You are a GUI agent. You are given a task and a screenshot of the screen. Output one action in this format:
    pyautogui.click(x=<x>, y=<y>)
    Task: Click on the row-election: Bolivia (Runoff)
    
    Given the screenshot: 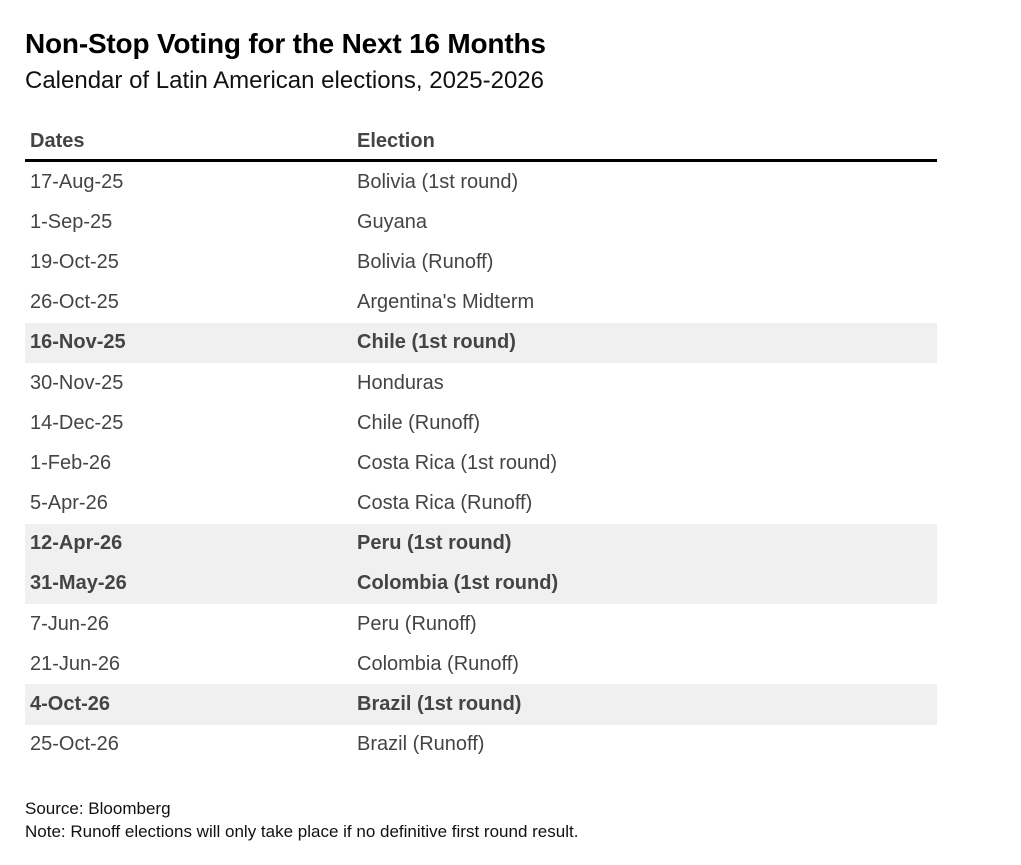 What is the action you would take?
    pyautogui.click(x=425, y=261)
    